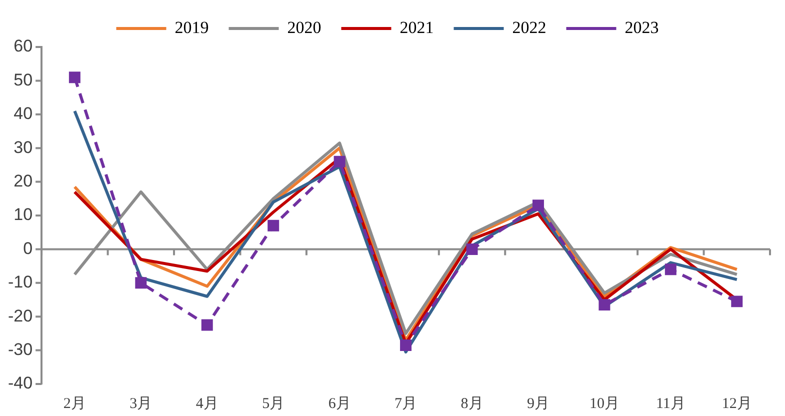 This screenshot has width=785, height=416. What do you see at coordinates (191, 27) in the screenshot?
I see `legend-label: 2019` at bounding box center [191, 27].